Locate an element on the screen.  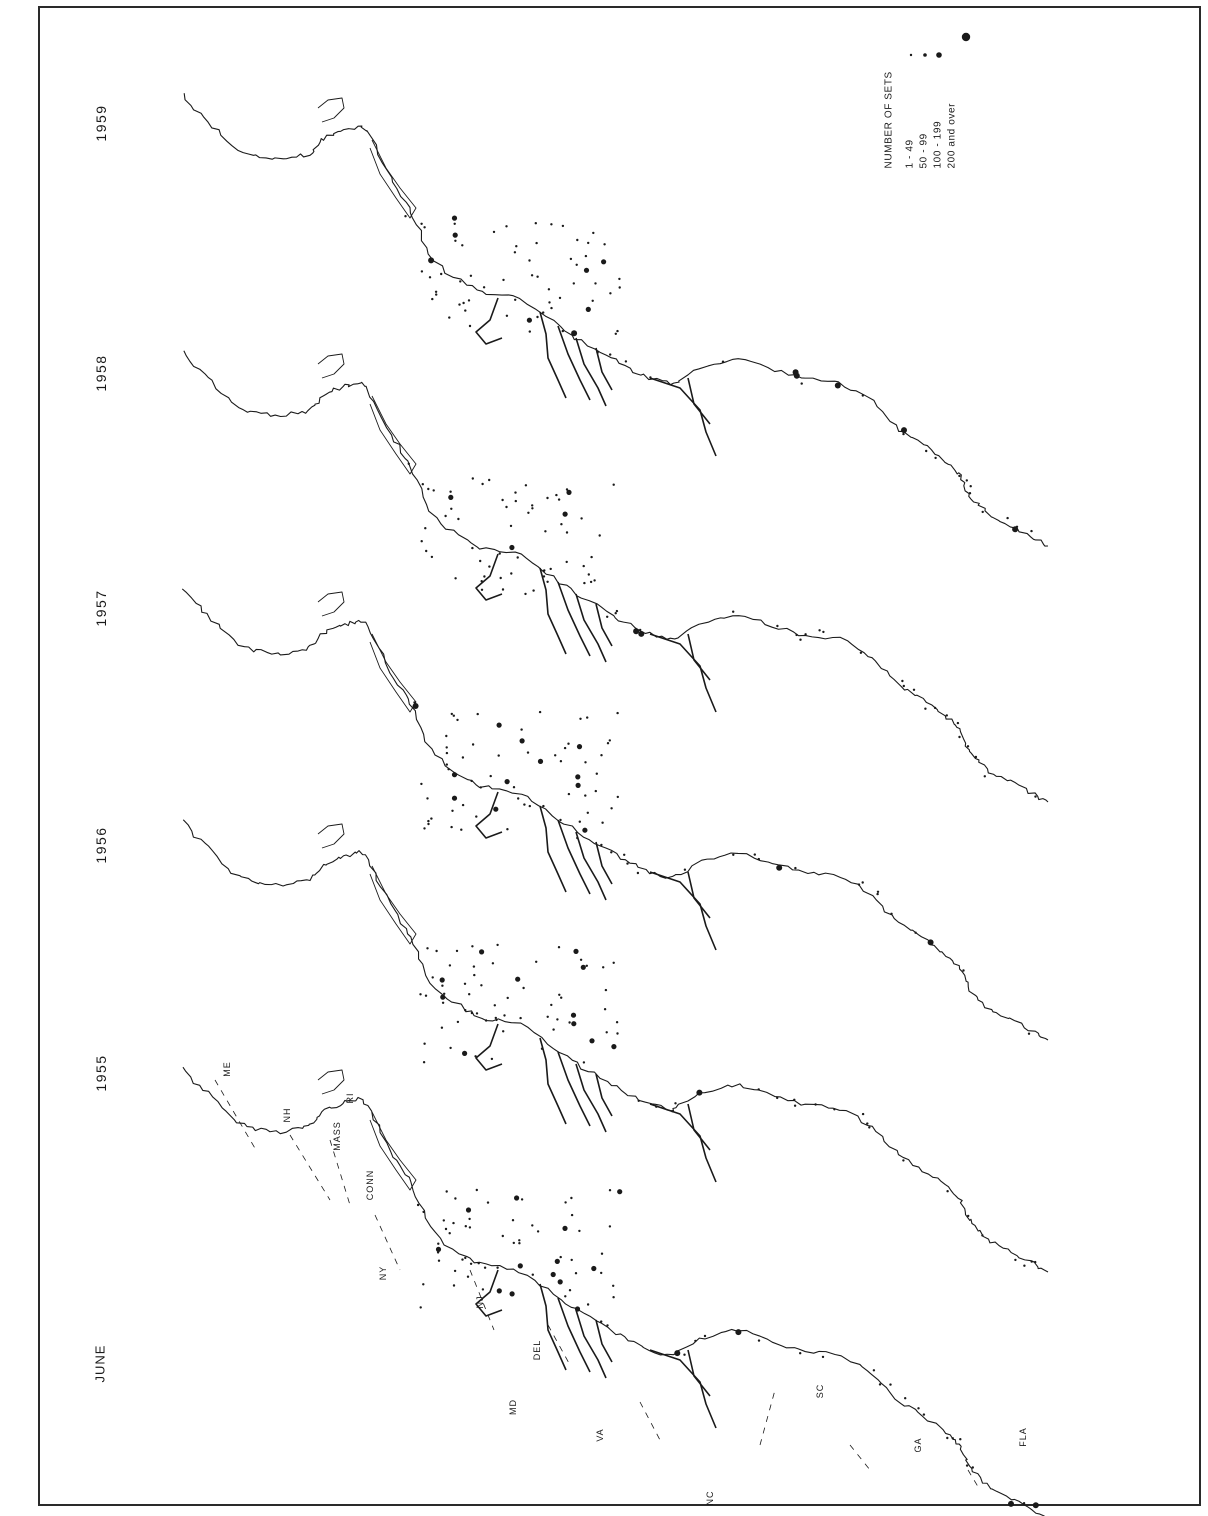
legend-class-1: 1 - 49 is located at coordinates (910, 154).